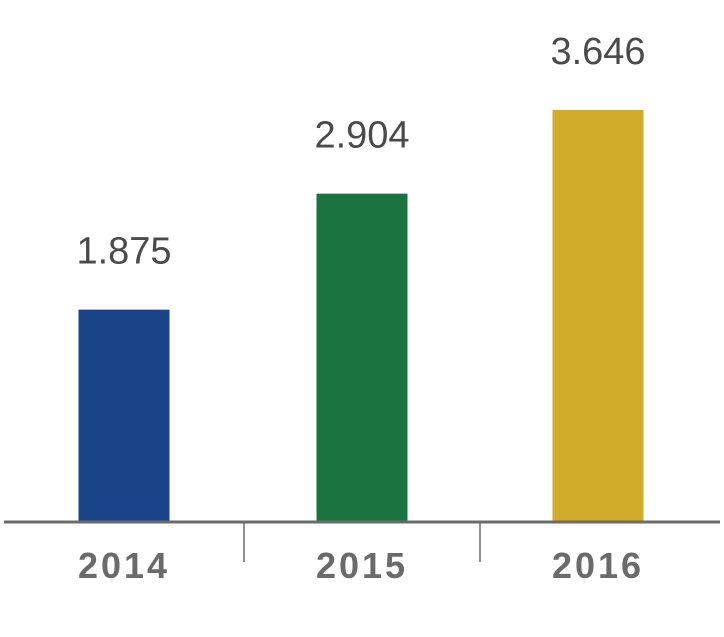  What do you see at coordinates (124, 415) in the screenshot?
I see `bar-2014` at bounding box center [124, 415].